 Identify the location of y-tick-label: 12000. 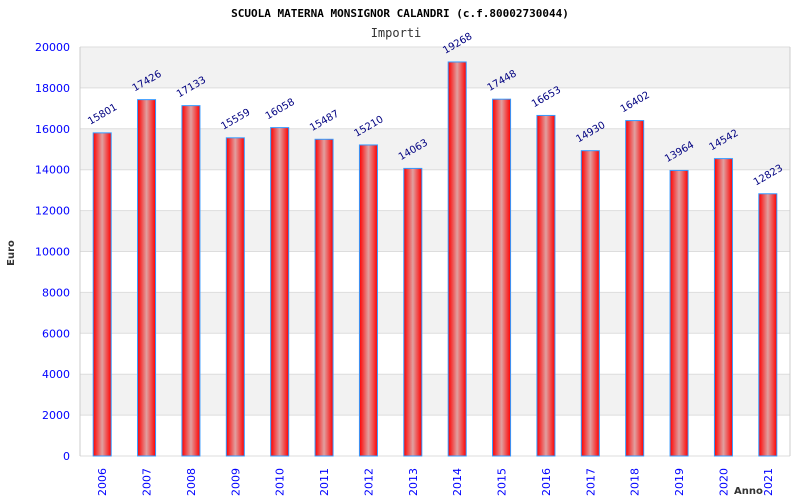
(52, 211).